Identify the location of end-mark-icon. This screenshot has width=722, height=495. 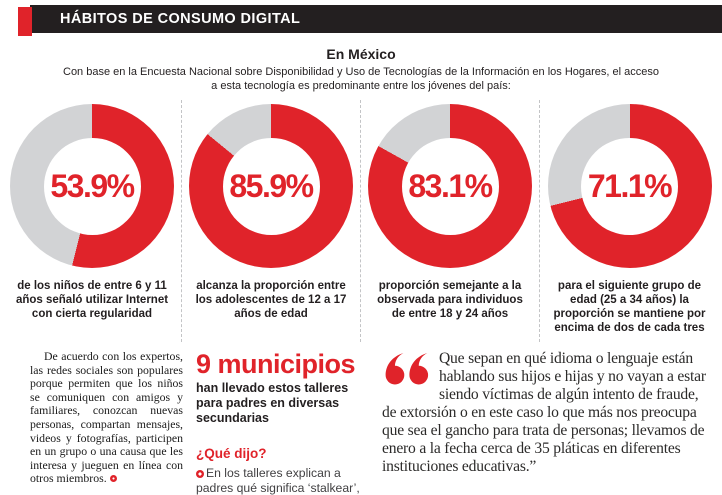
(113, 479).